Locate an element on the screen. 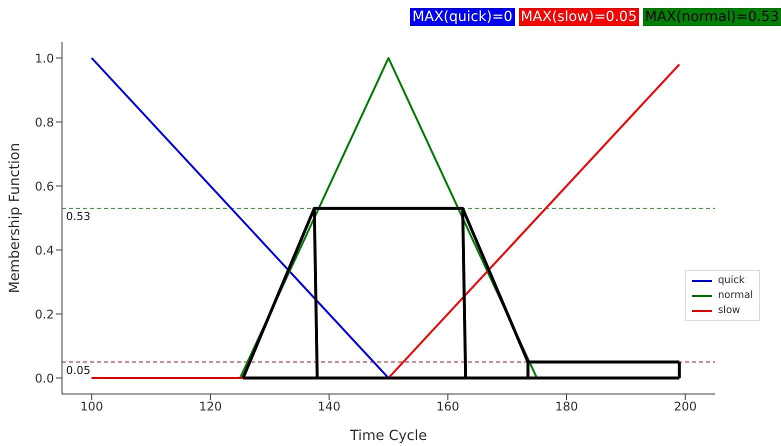 The width and height of the screenshot is (781, 446). x-axis-title: Time Cycle is located at coordinates (387, 436).